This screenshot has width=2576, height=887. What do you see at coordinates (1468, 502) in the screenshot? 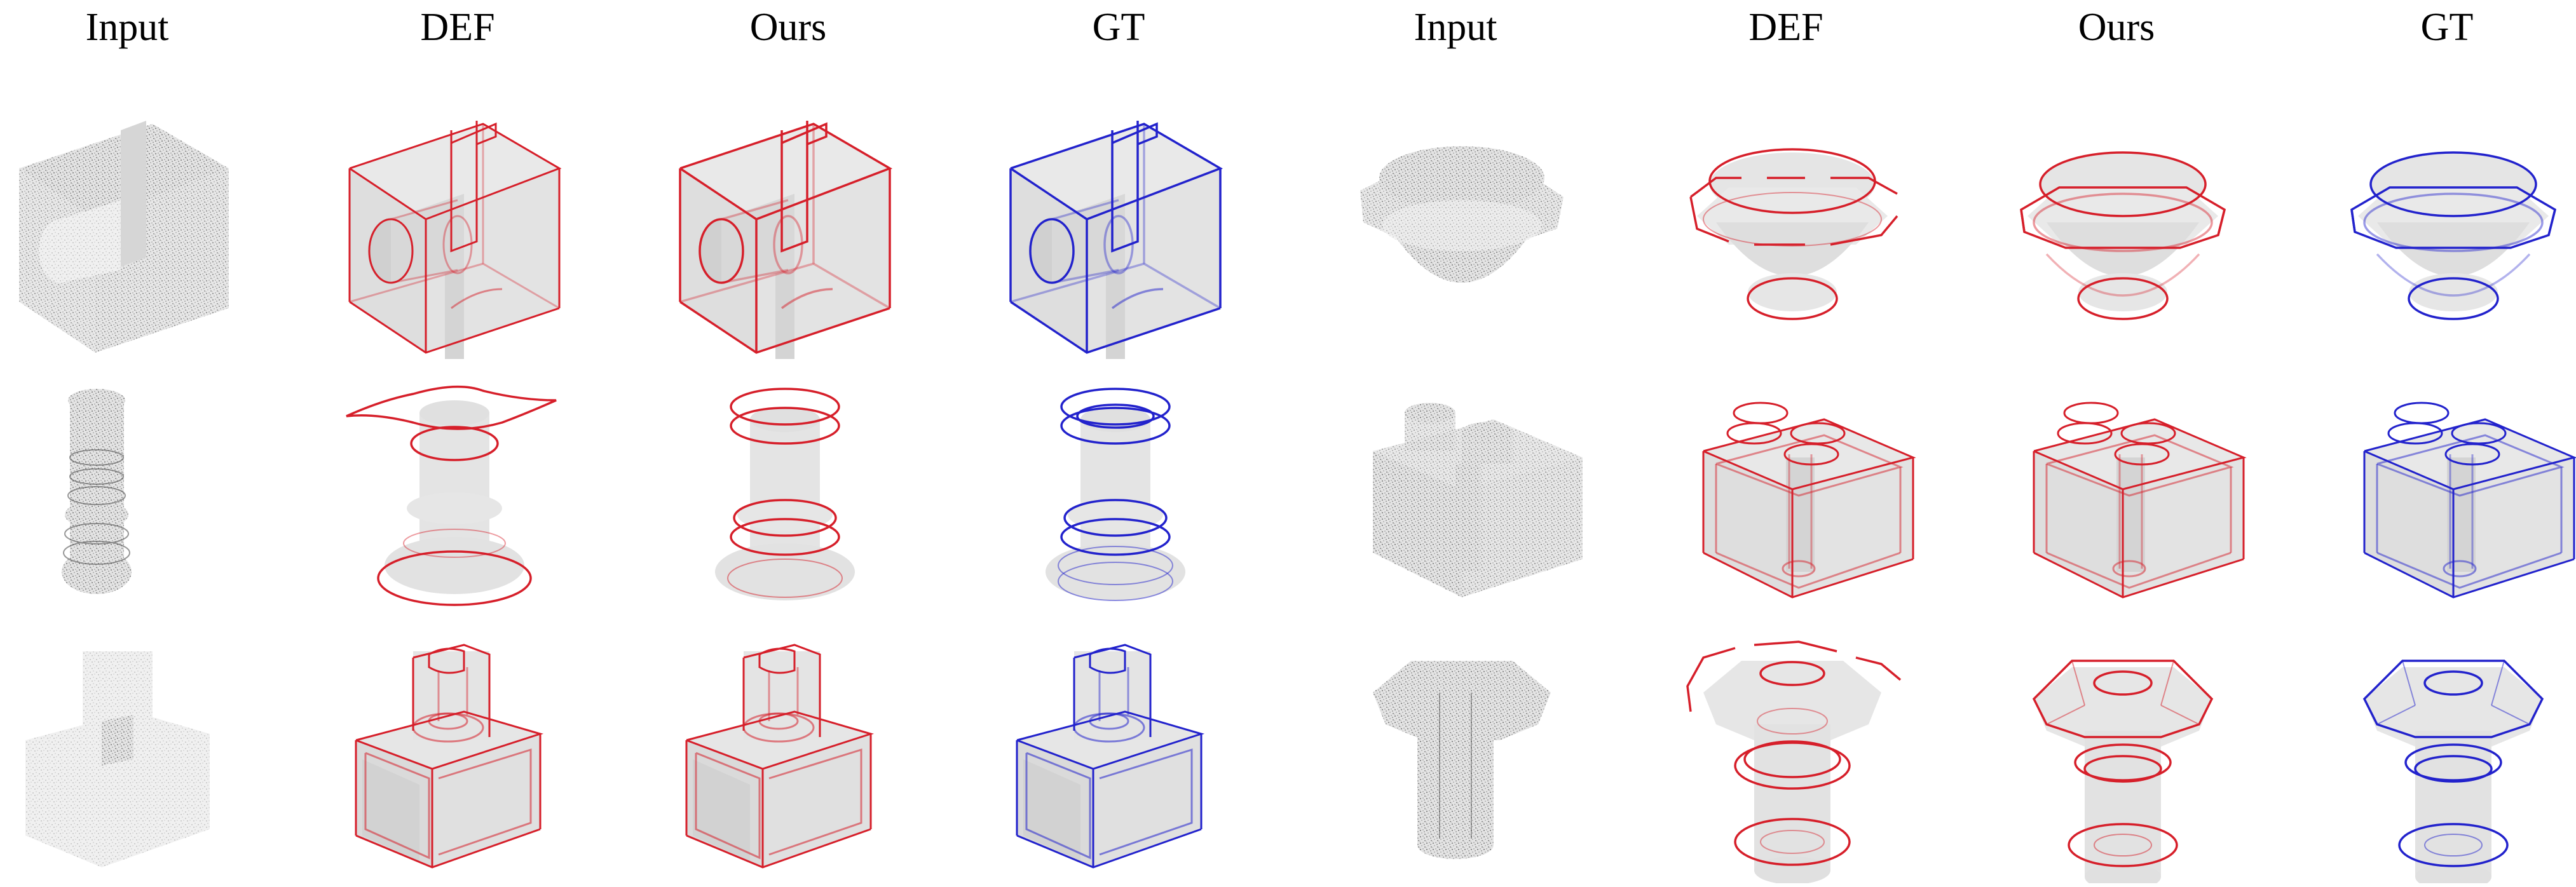
I see `input-pointcloud-brick` at bounding box center [1468, 502].